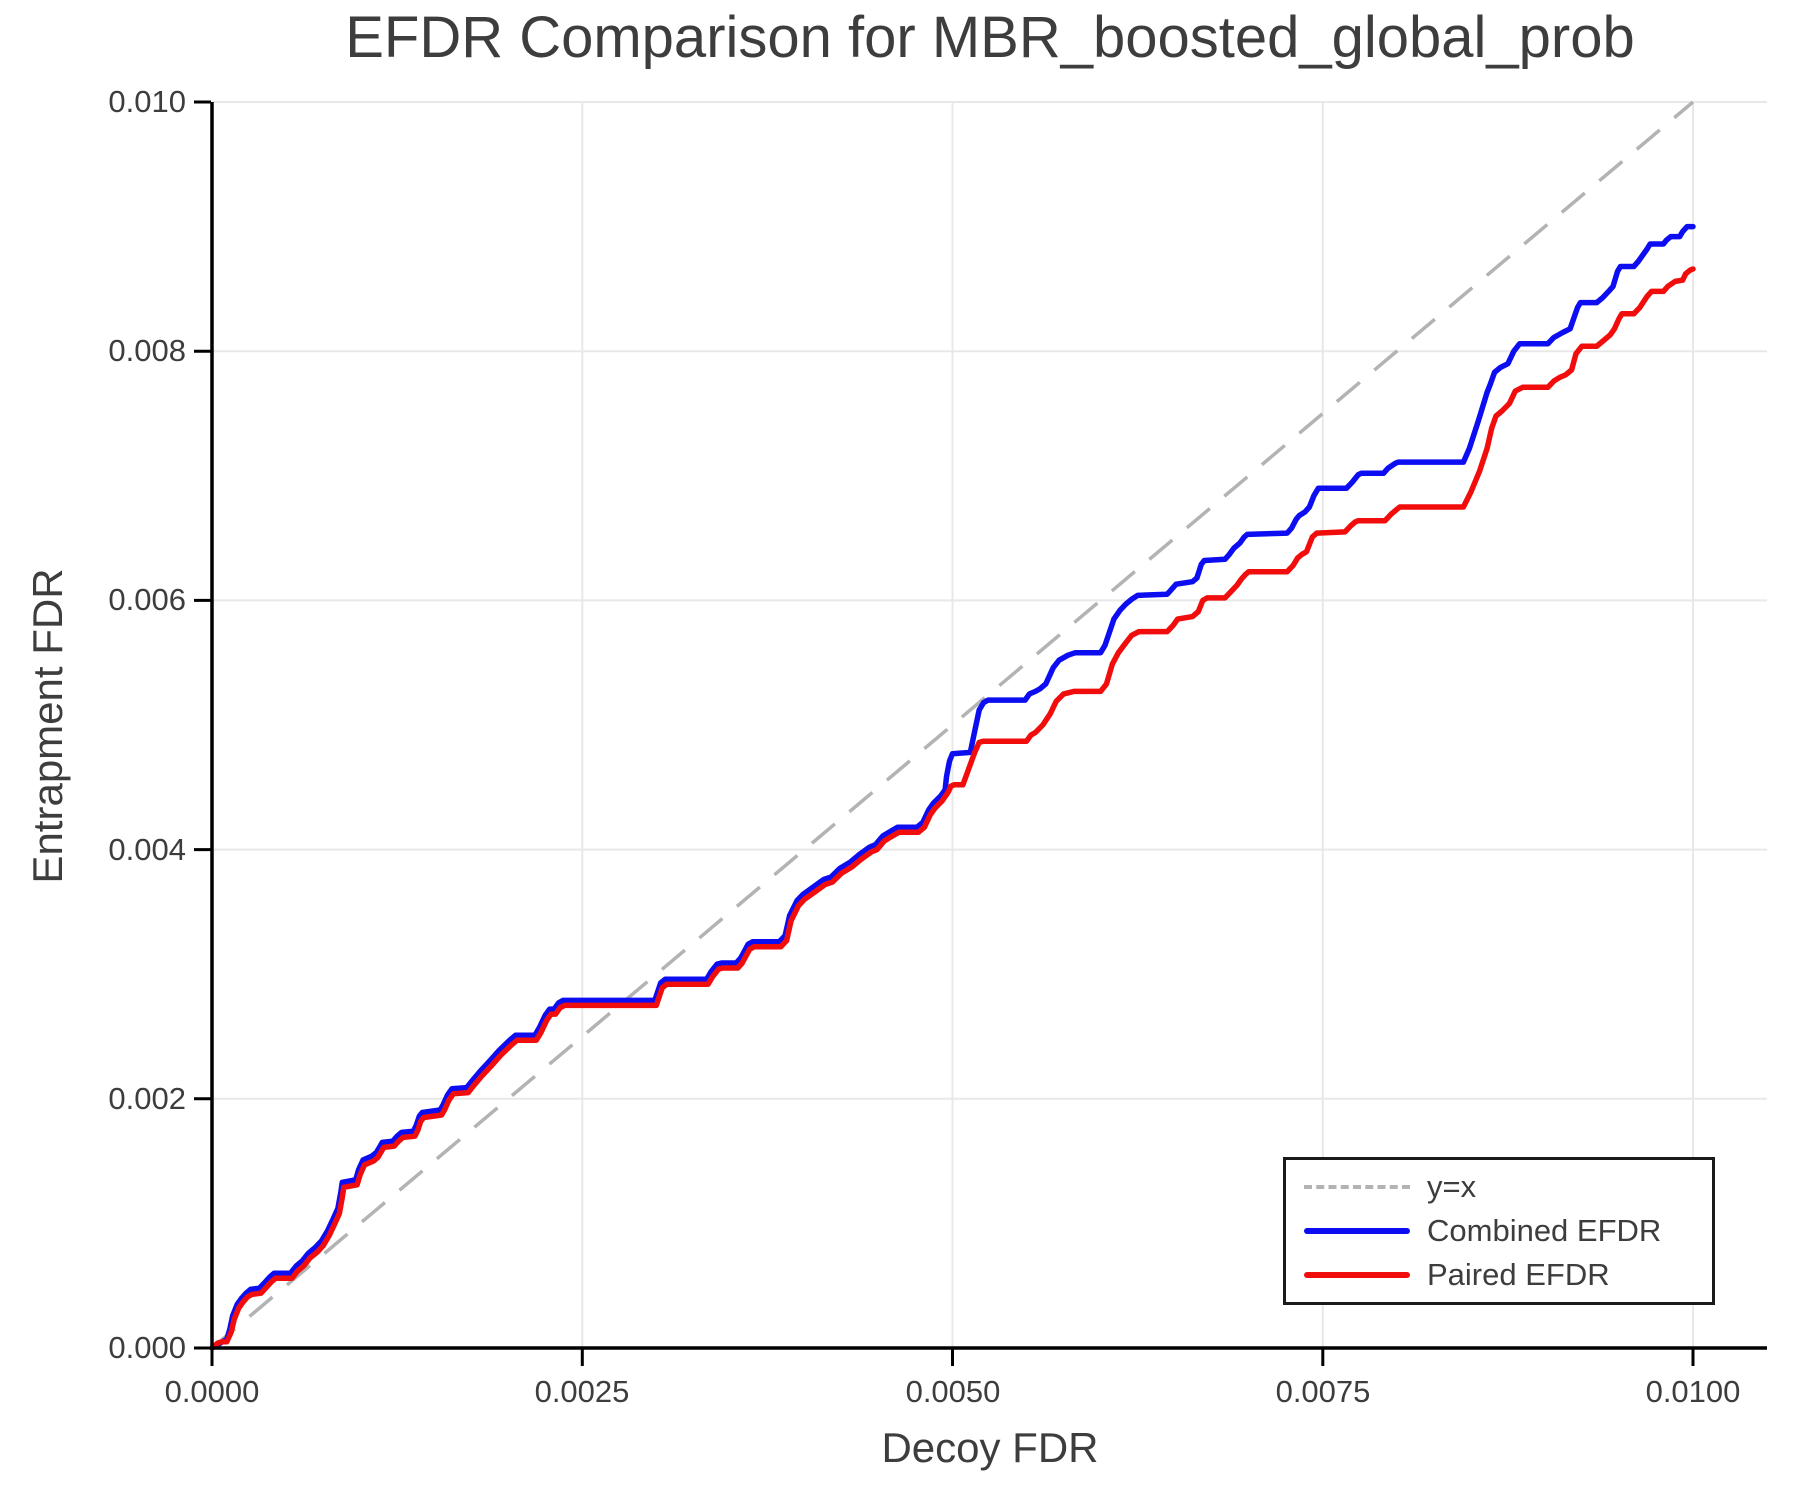 The height and width of the screenshot is (1500, 1800). What do you see at coordinates (990, 1447) in the screenshot?
I see `x-axis-label: Decoy FDR` at bounding box center [990, 1447].